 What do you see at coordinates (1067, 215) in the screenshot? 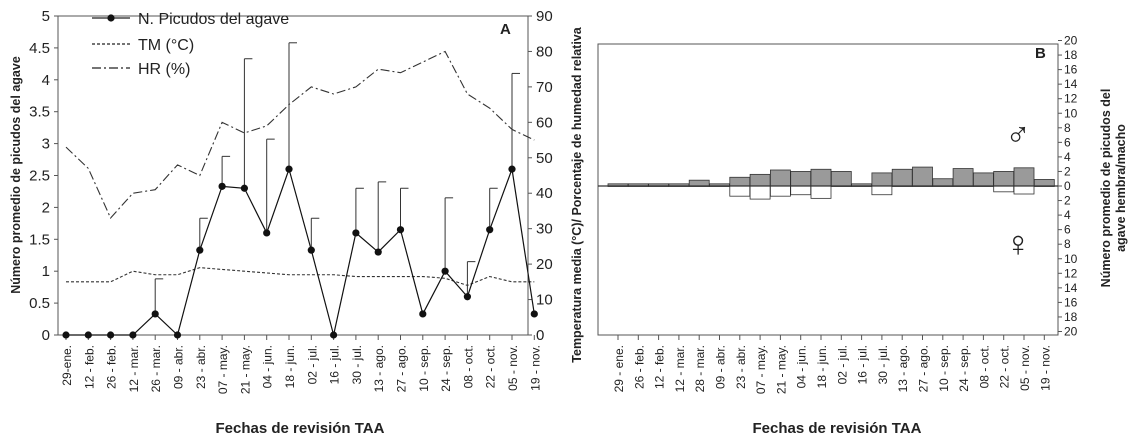
I see `y-tick-label-b: 4` at bounding box center [1067, 215].